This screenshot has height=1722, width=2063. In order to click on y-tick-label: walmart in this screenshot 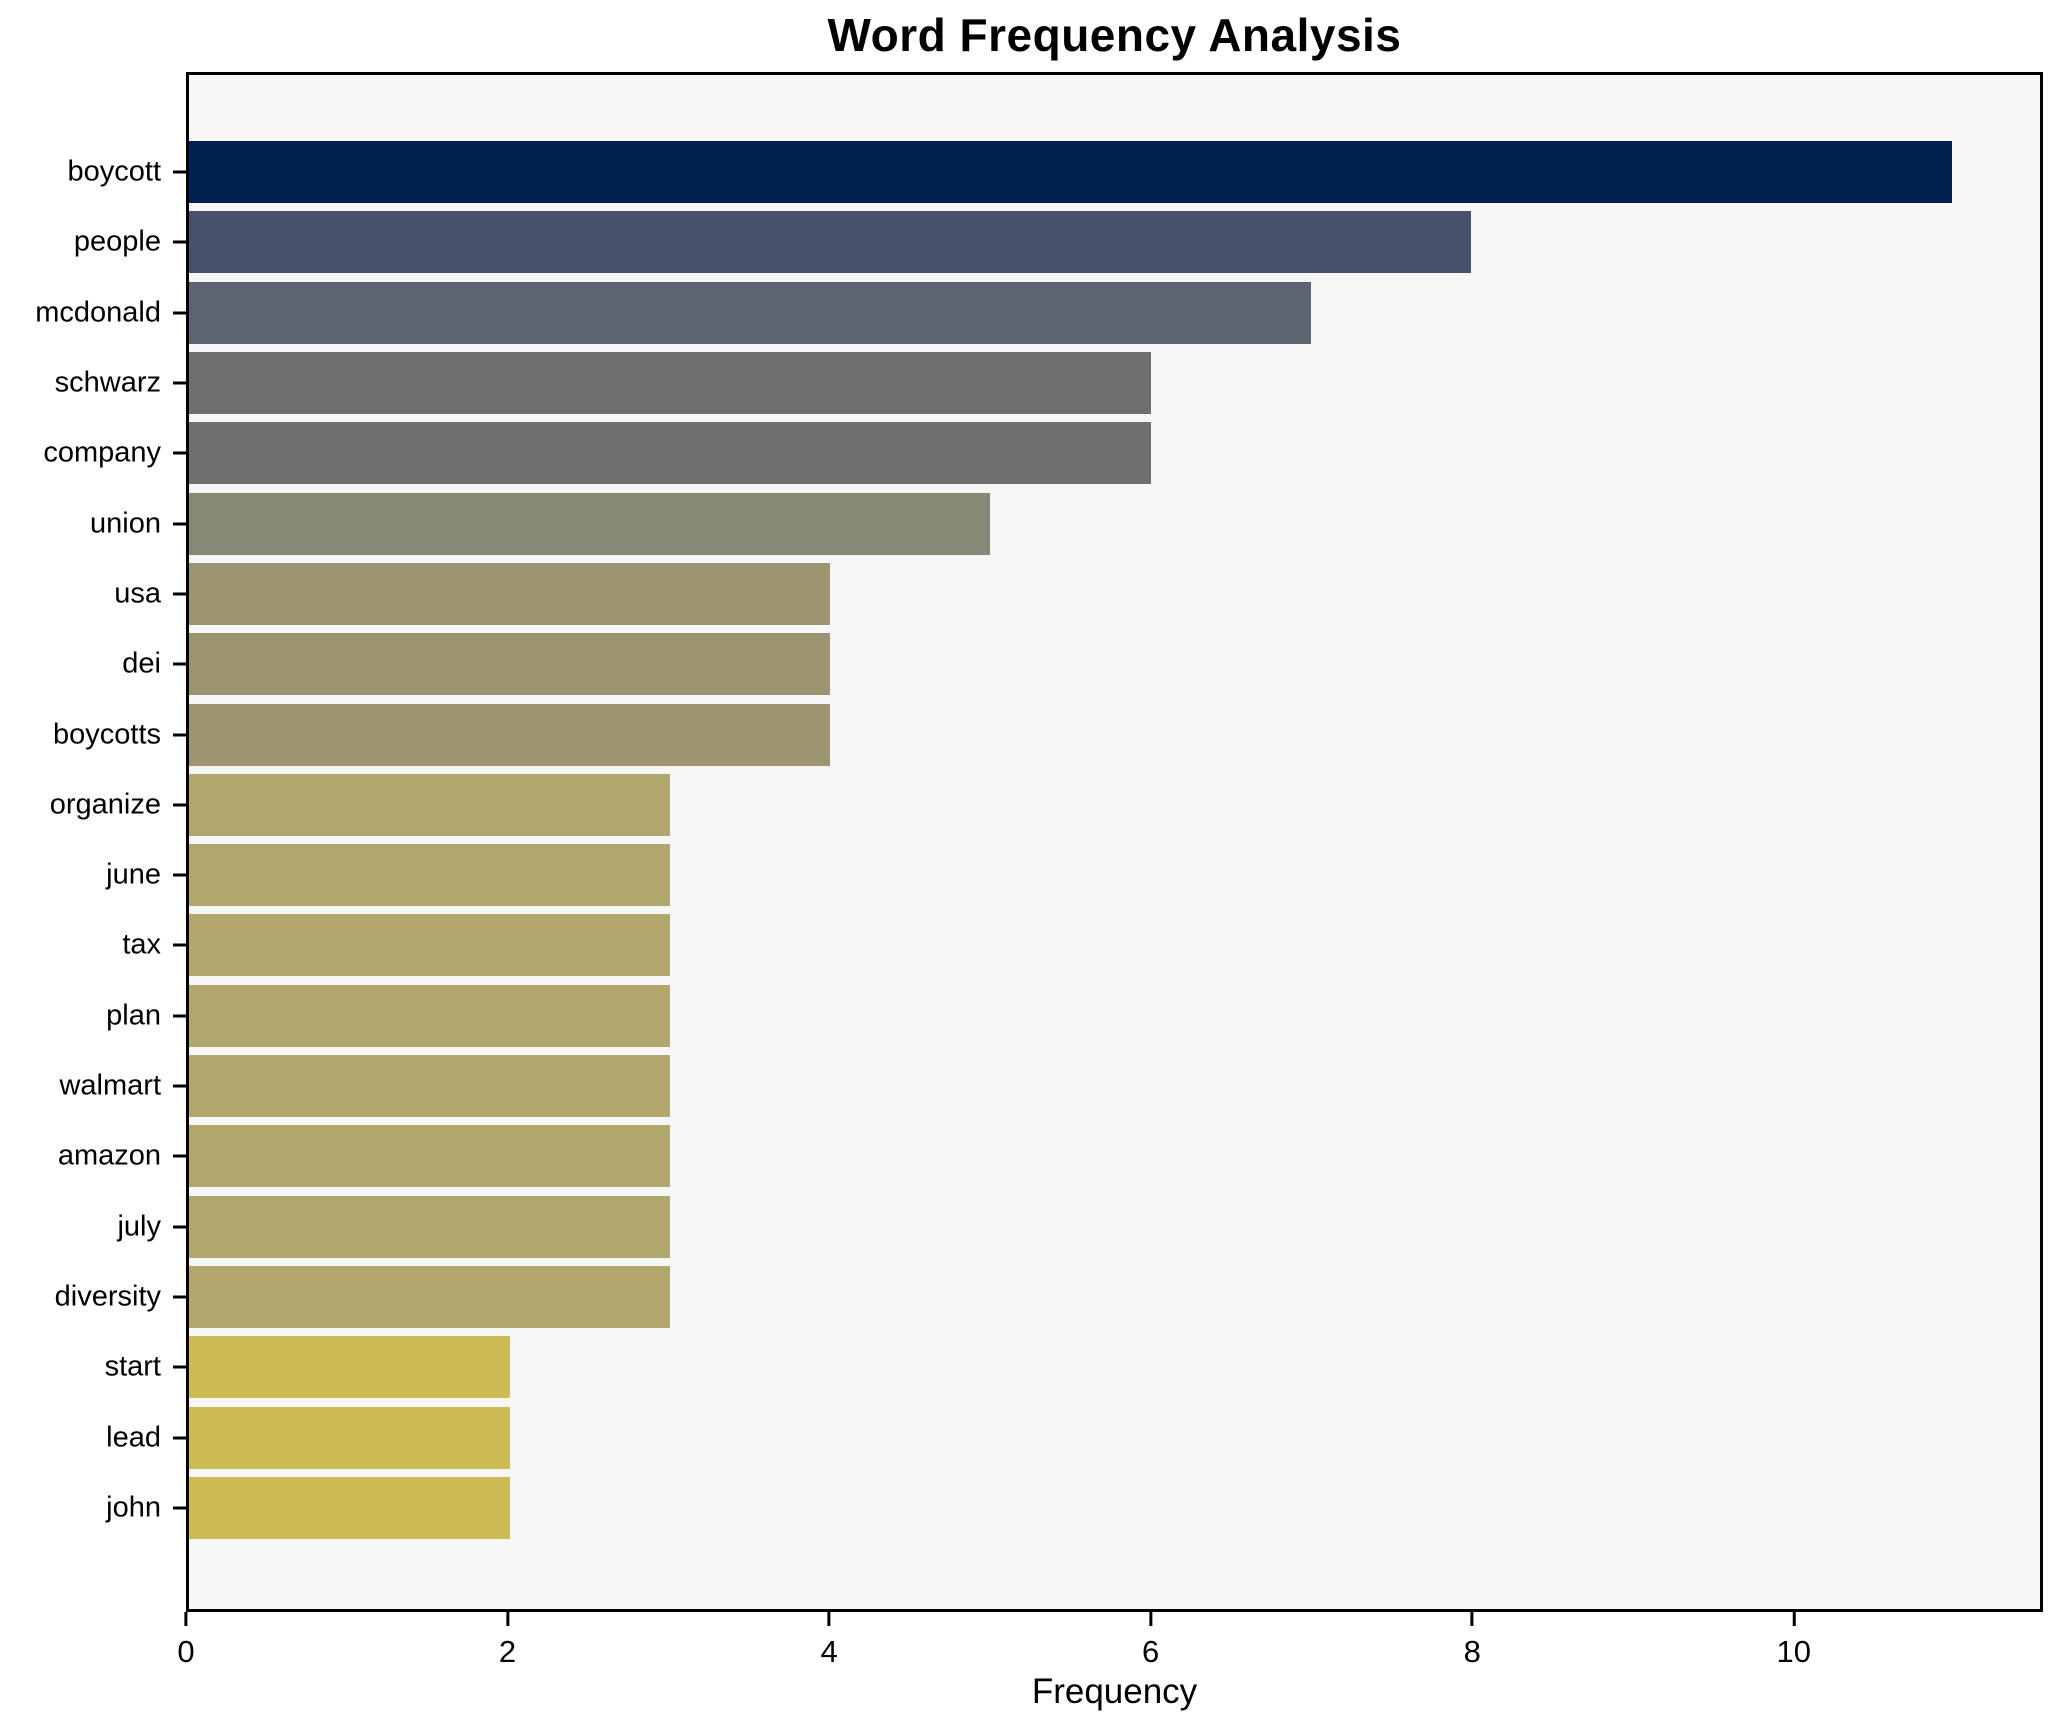, I will do `click(110, 1085)`.